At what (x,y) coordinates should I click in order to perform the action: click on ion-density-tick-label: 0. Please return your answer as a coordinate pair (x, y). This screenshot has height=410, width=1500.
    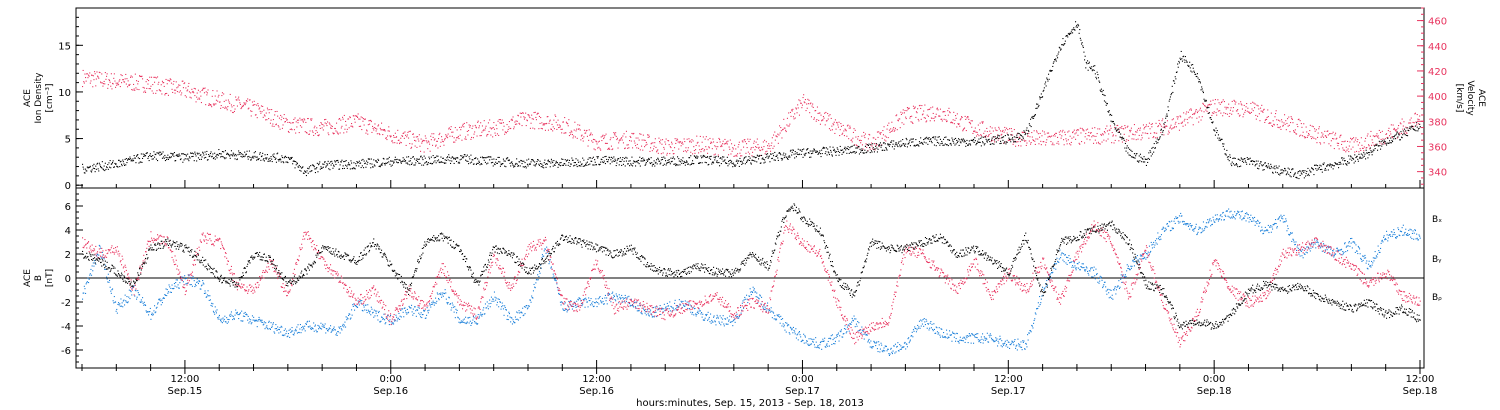
    Looking at the image, I should click on (68, 186).